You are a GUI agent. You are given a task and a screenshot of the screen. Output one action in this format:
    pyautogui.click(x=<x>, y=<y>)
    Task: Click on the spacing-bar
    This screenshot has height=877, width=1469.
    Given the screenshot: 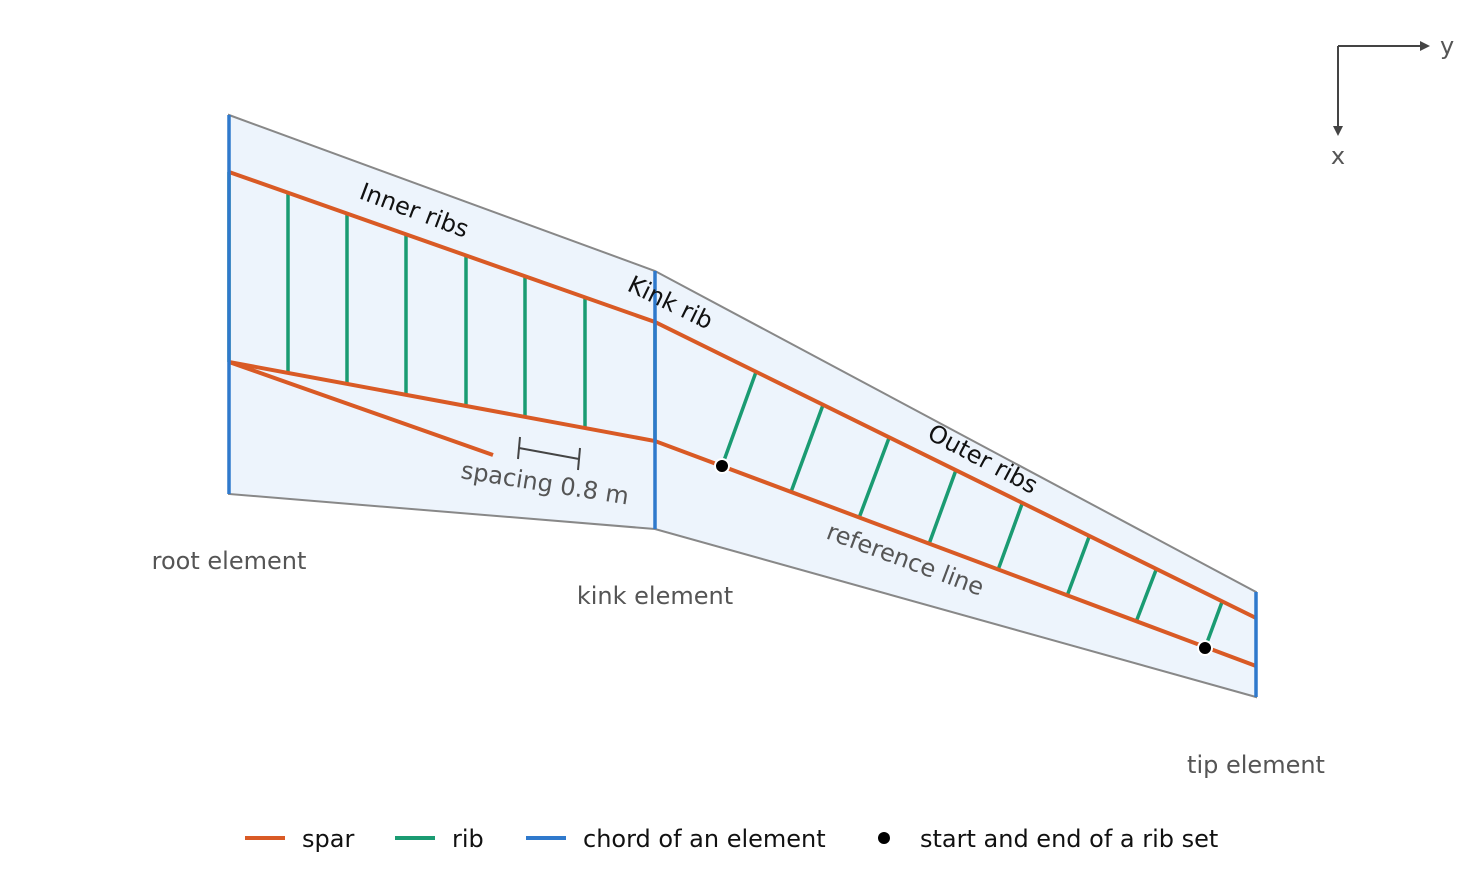 What is the action you would take?
    pyautogui.click(x=549, y=453)
    